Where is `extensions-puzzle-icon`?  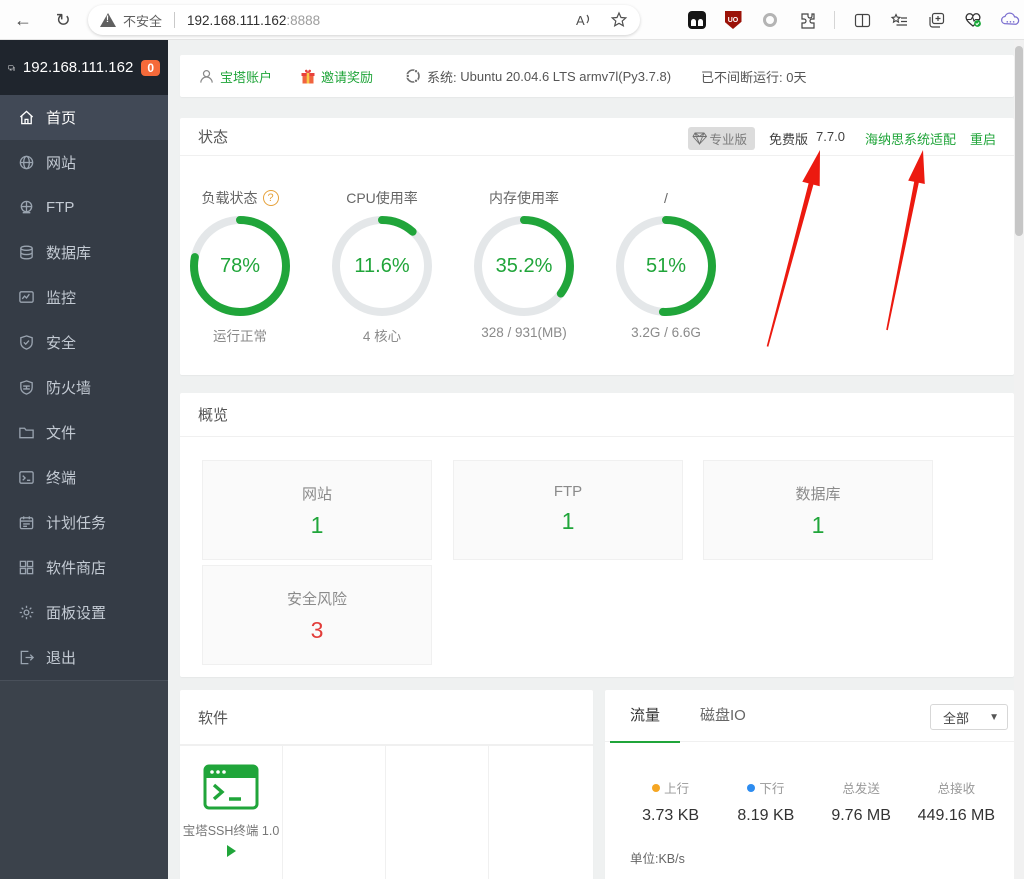 extensions-puzzle-icon is located at coordinates (807, 20).